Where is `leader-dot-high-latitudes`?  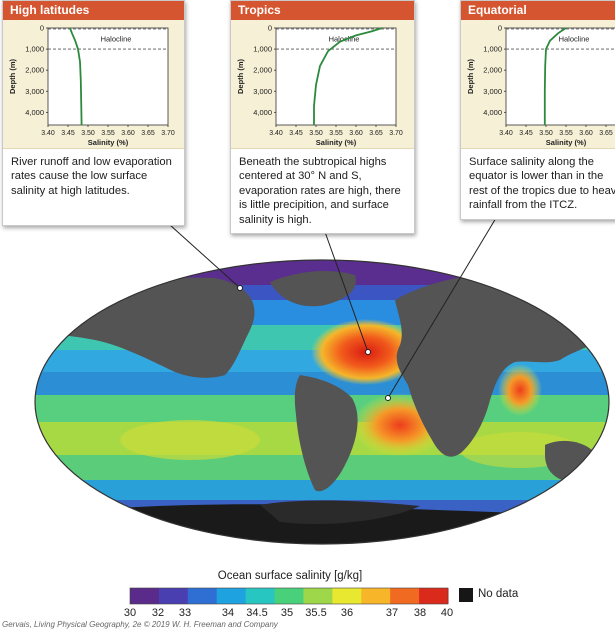 leader-dot-high-latitudes is located at coordinates (240, 288).